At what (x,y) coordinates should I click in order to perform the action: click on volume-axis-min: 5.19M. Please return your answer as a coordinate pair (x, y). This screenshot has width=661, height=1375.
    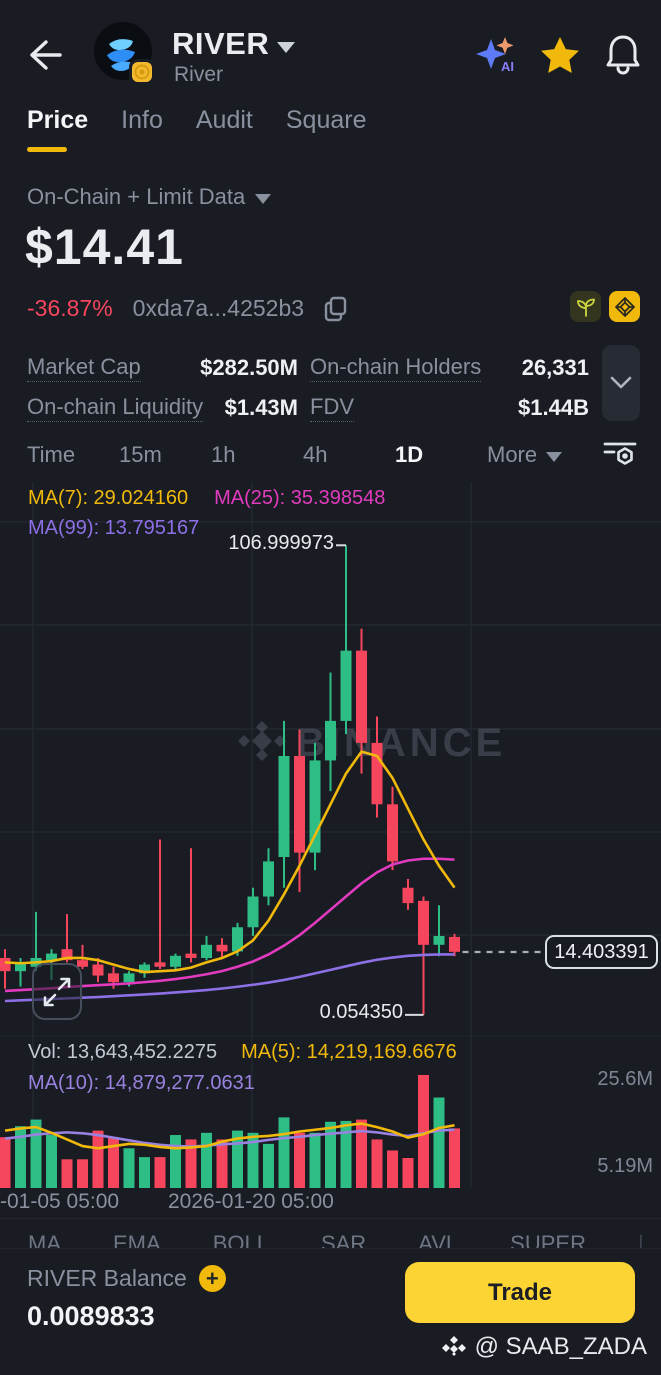
    Looking at the image, I should click on (625, 1166).